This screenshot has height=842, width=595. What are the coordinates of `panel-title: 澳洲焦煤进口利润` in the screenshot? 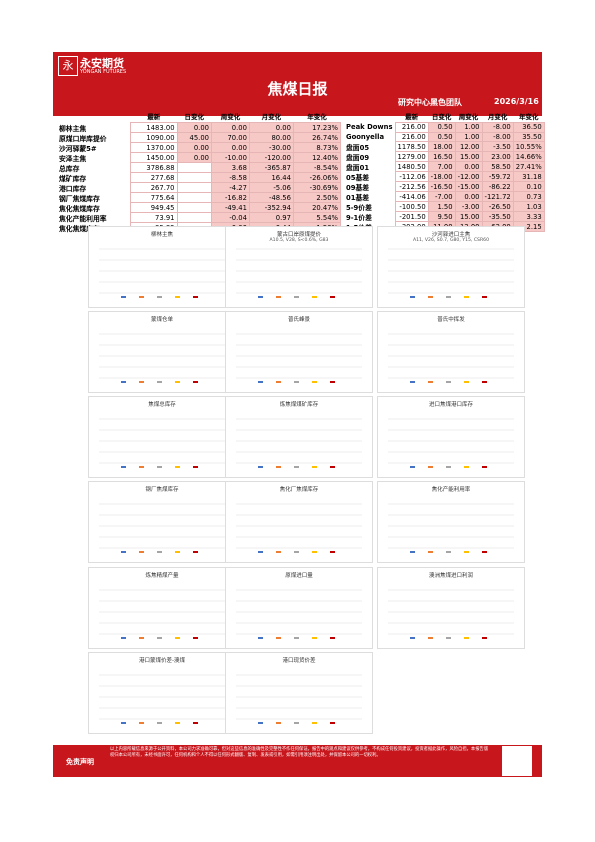 It's located at (450, 576).